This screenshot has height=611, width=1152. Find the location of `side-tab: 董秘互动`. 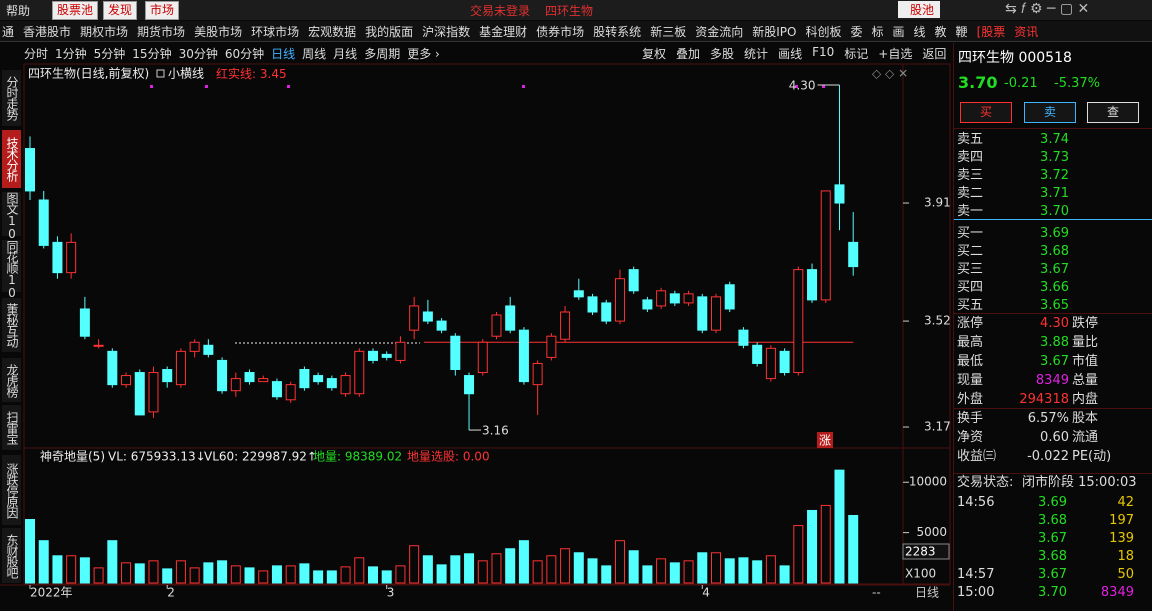

side-tab: 董秘互动 is located at coordinates (11, 325).